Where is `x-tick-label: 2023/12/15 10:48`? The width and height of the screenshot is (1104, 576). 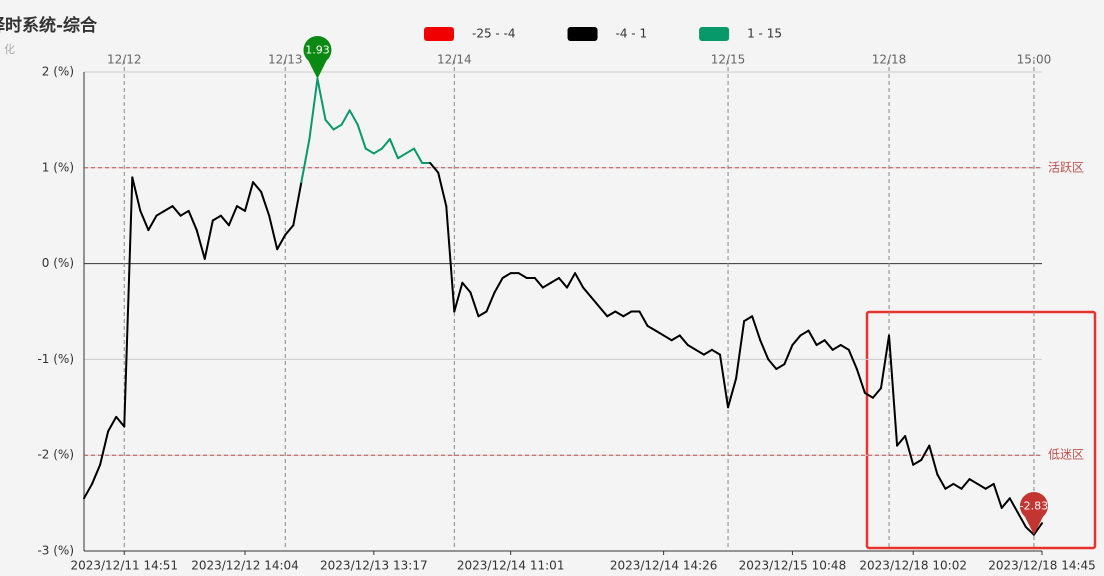
x-tick-label: 2023/12/15 10:48 is located at coordinates (793, 566).